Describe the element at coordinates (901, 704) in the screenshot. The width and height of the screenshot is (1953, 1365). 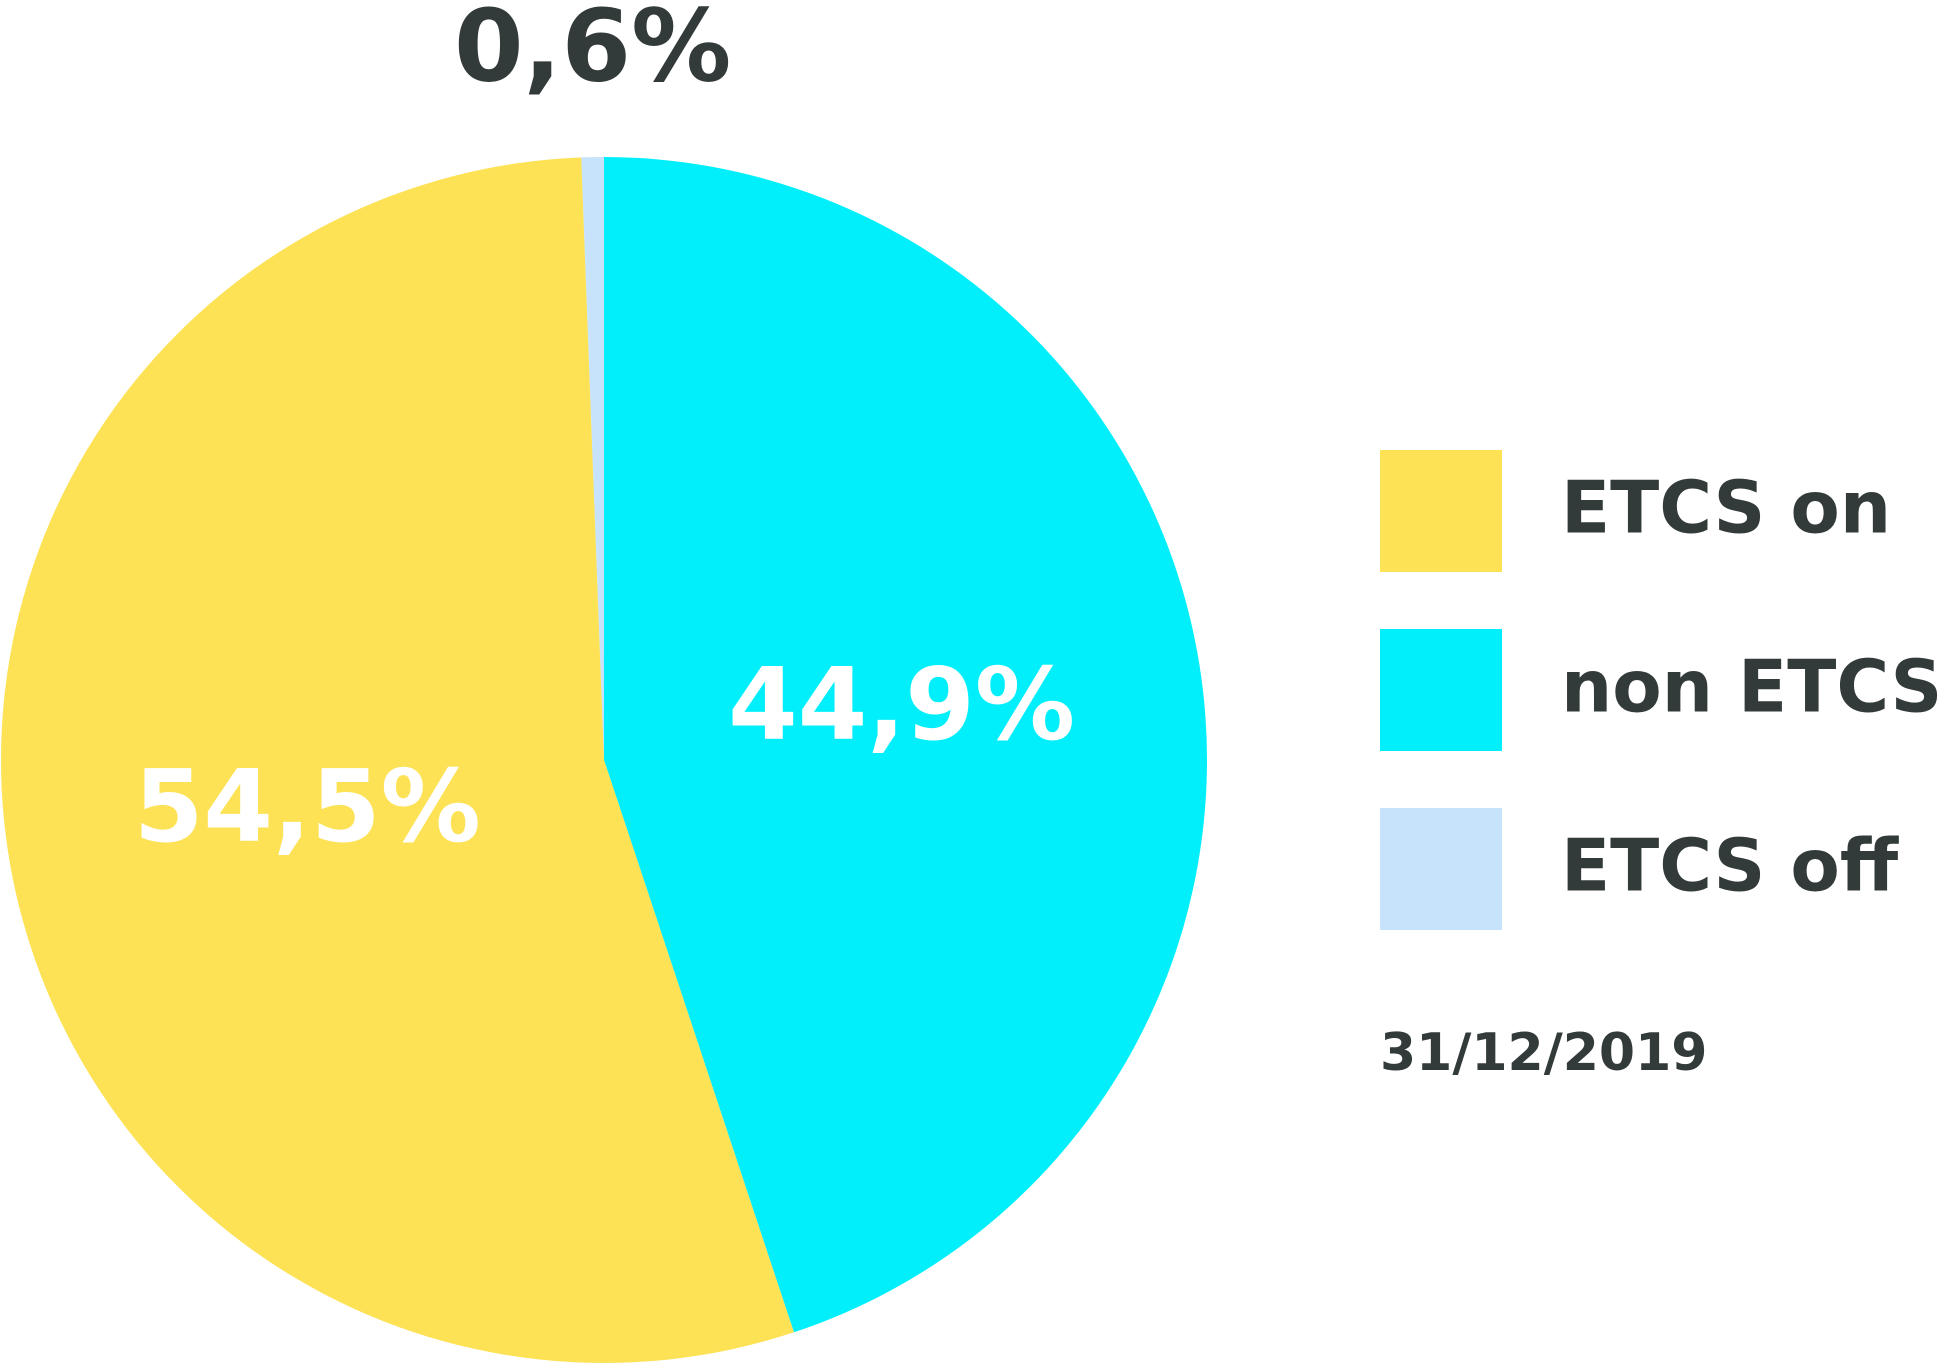
I see `value-label: 44,9%` at that location.